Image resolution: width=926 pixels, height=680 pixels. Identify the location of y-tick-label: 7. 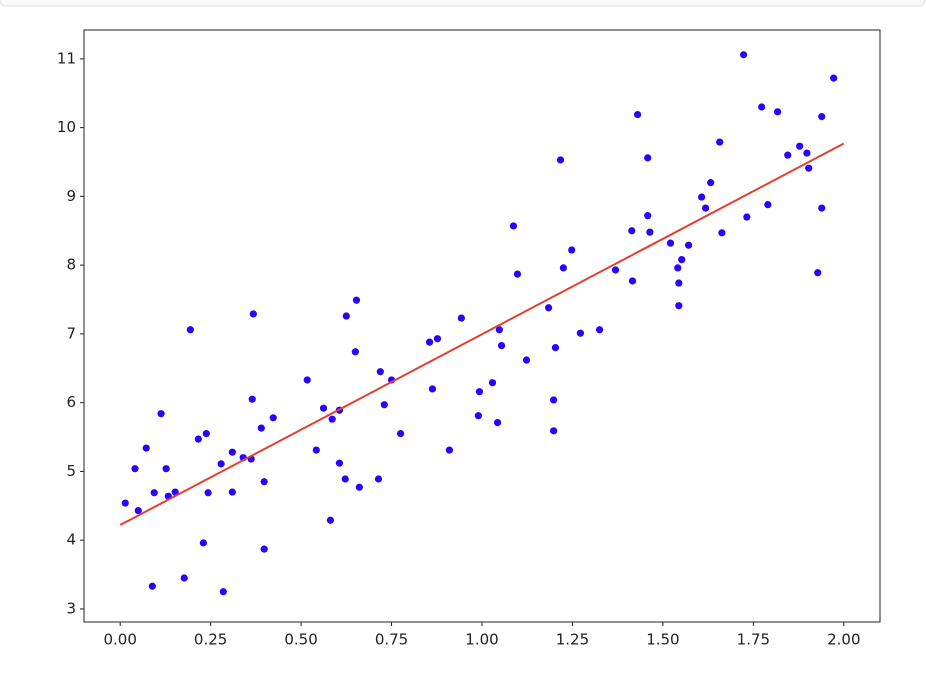
(71, 333).